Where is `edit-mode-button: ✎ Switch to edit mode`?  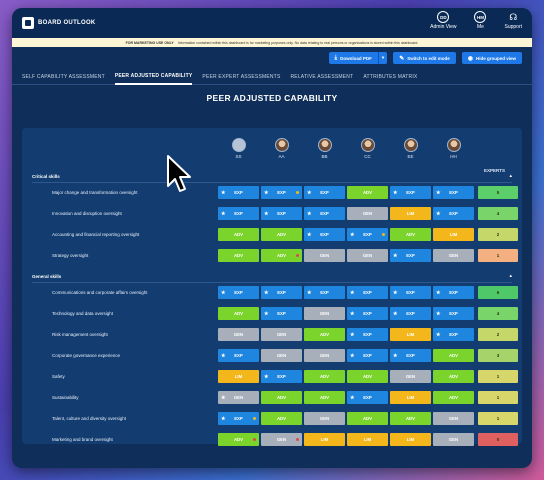
edit-mode-button: ✎ Switch to edit mode is located at coordinates (424, 58).